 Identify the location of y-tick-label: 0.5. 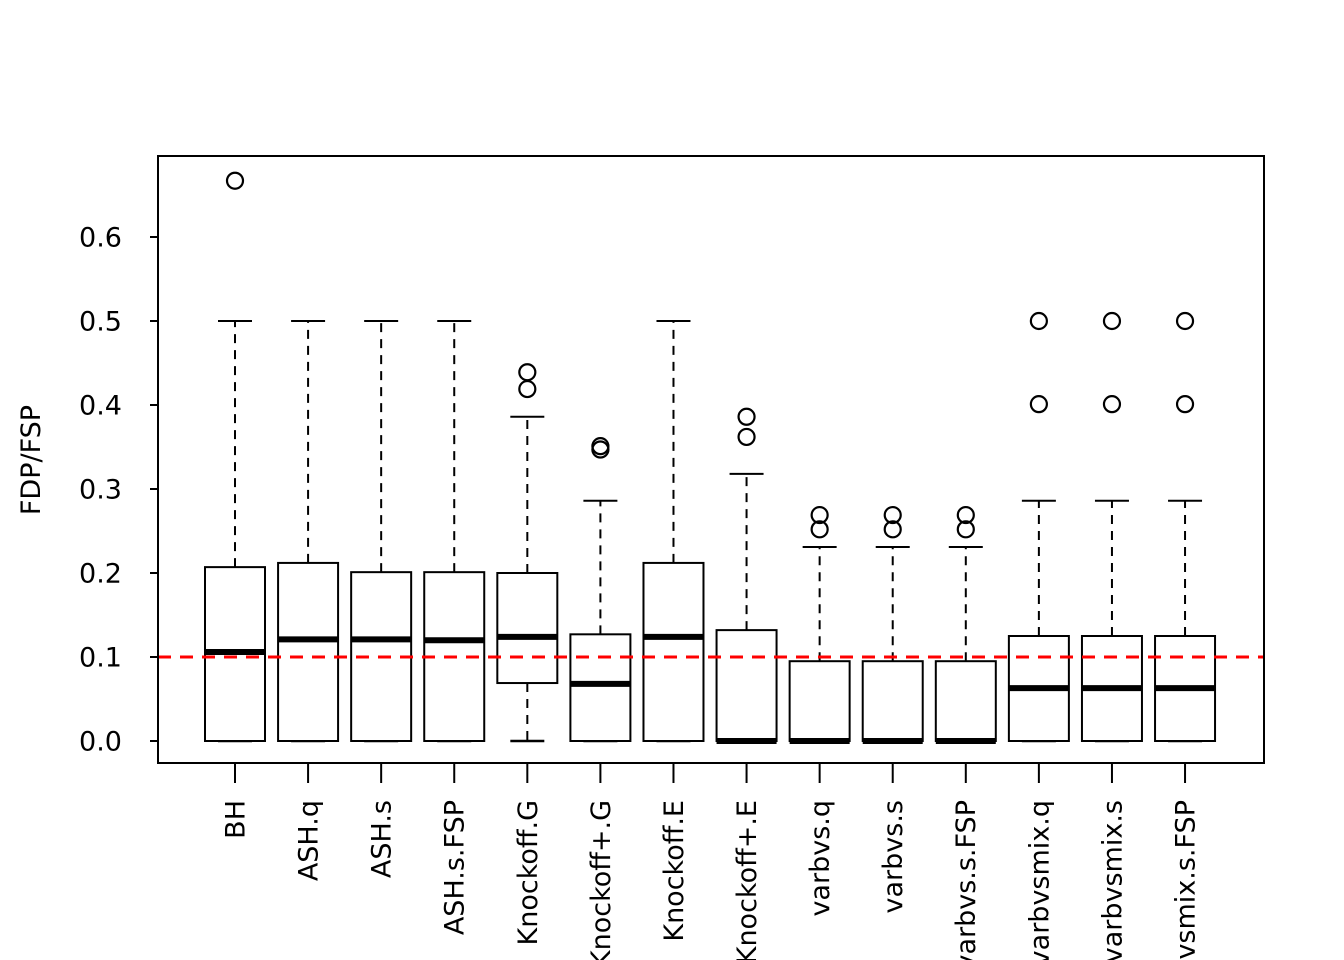
(100, 321).